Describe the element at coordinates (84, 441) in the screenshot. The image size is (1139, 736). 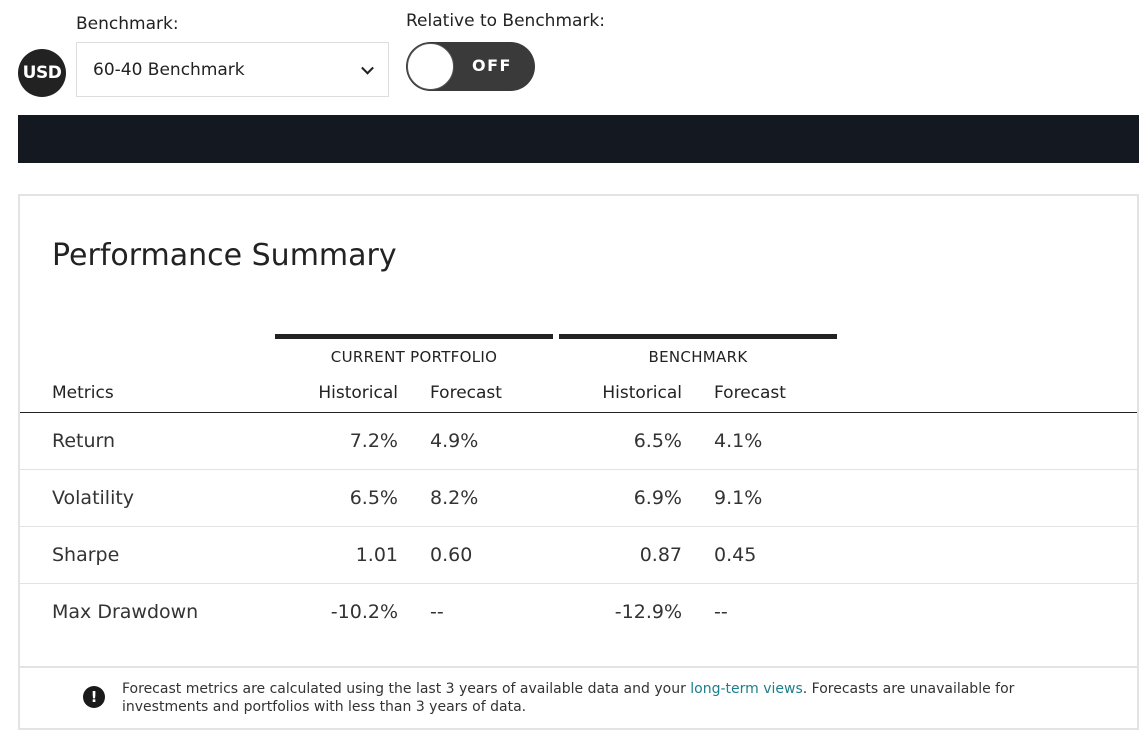
I see `metric-name: Return` at that location.